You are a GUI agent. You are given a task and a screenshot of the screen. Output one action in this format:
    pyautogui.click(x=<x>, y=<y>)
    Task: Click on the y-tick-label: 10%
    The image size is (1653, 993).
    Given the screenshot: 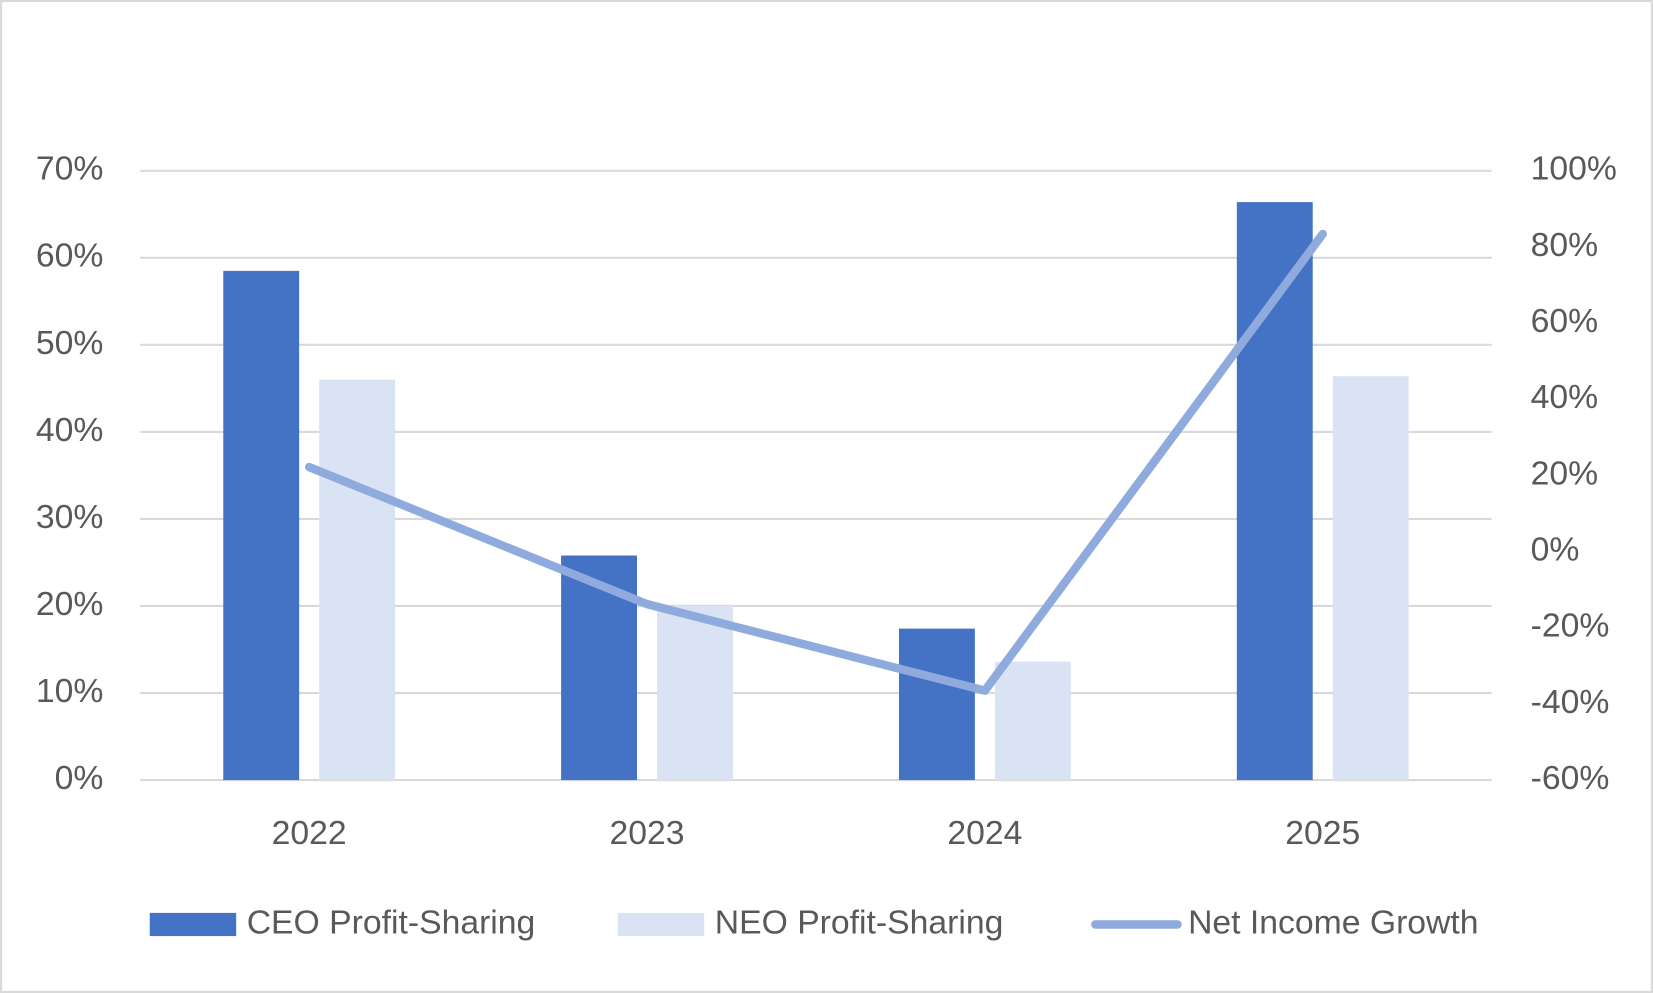 What is the action you would take?
    pyautogui.click(x=70, y=691)
    